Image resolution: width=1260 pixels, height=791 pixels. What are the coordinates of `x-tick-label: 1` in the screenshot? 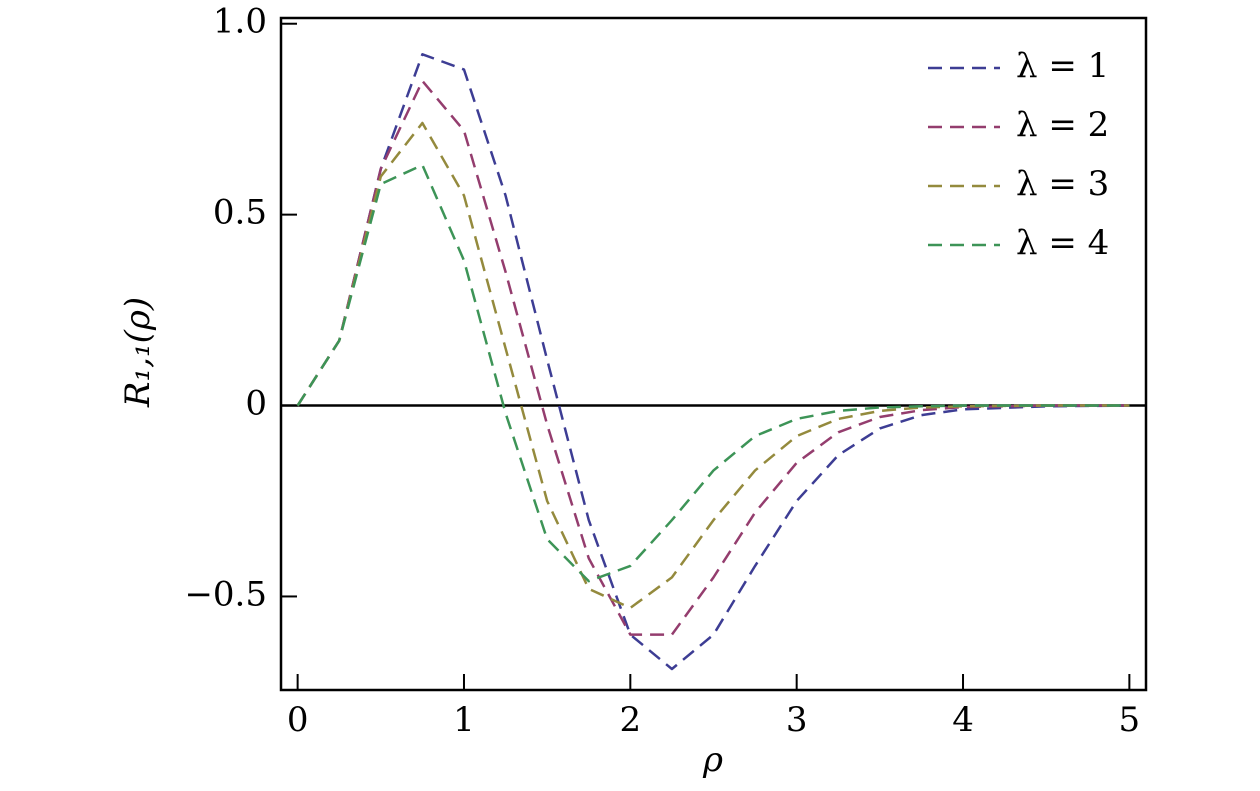 It's located at (464, 720).